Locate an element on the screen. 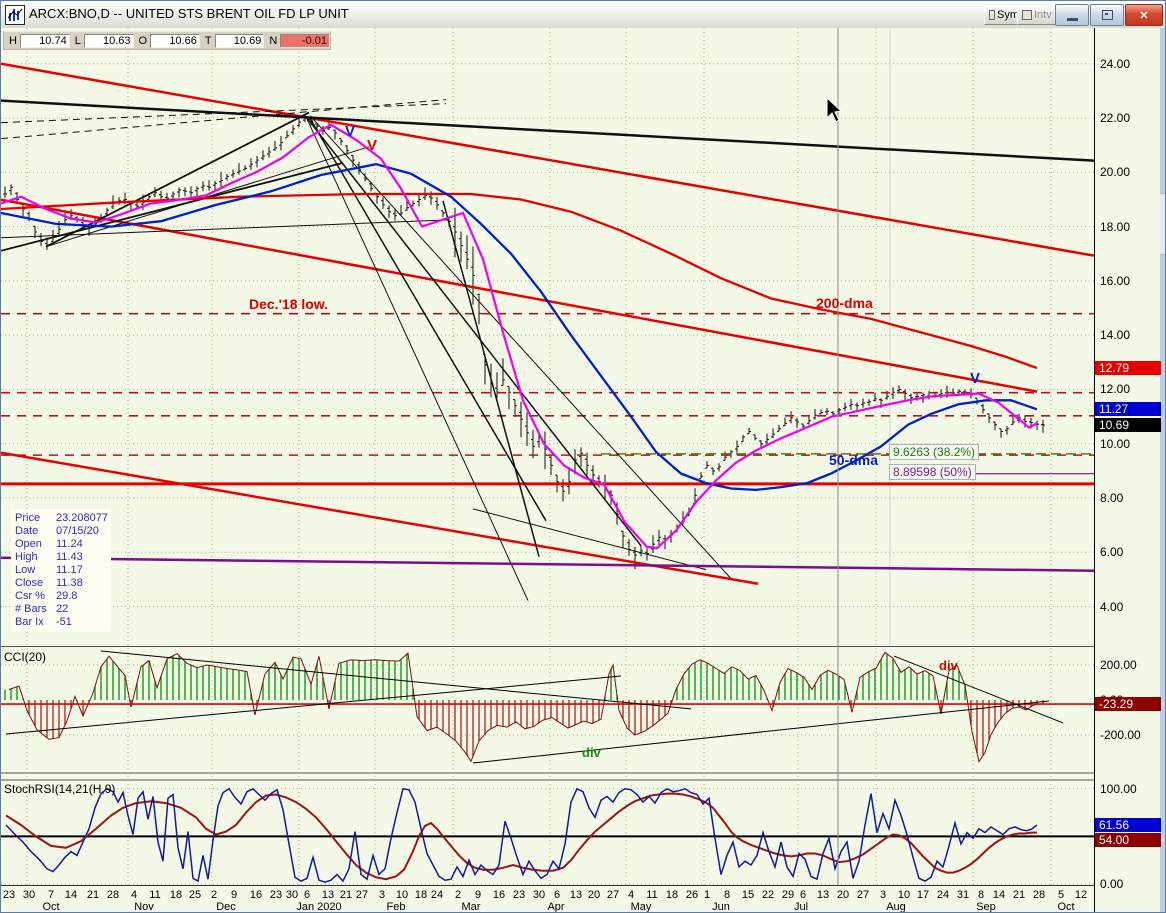 This screenshot has height=913, width=1166. x-day-tick: 28 is located at coordinates (113, 895).